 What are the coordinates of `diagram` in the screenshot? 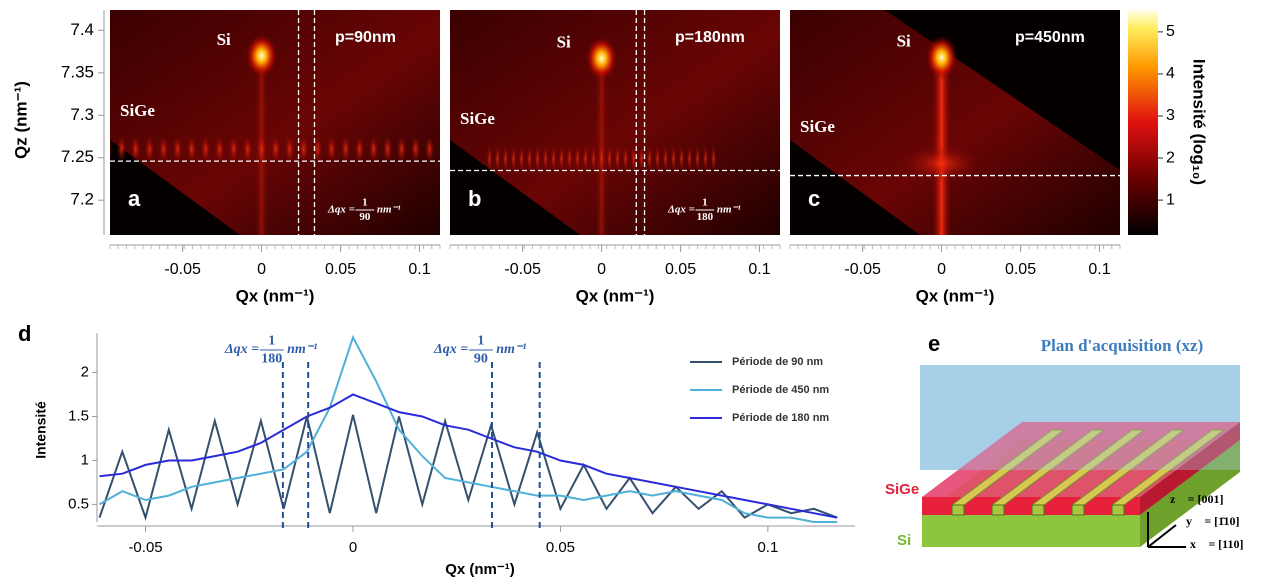 It's located at (1080, 456).